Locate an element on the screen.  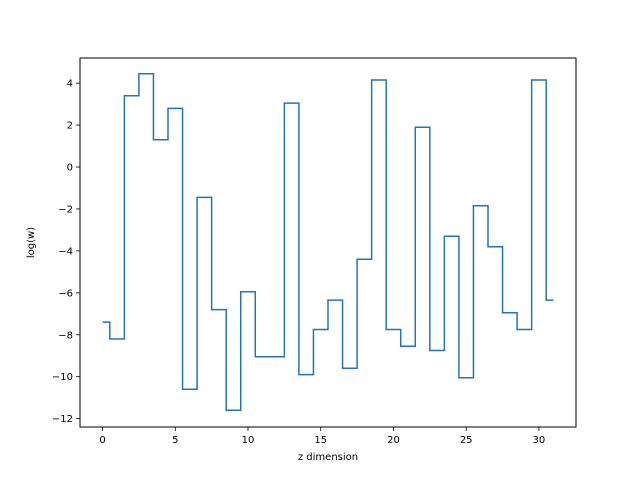
y-tick-label: −2 is located at coordinates (65, 209).